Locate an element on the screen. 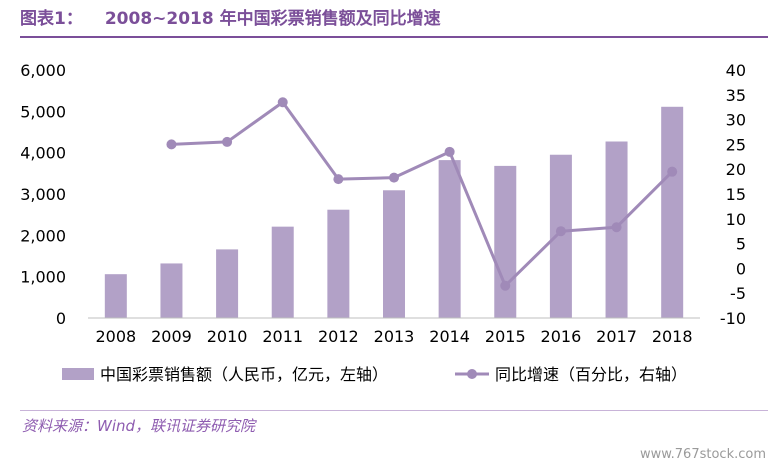 This screenshot has width=778, height=466. y-left-tick-label: 2,000 is located at coordinates (43, 235).